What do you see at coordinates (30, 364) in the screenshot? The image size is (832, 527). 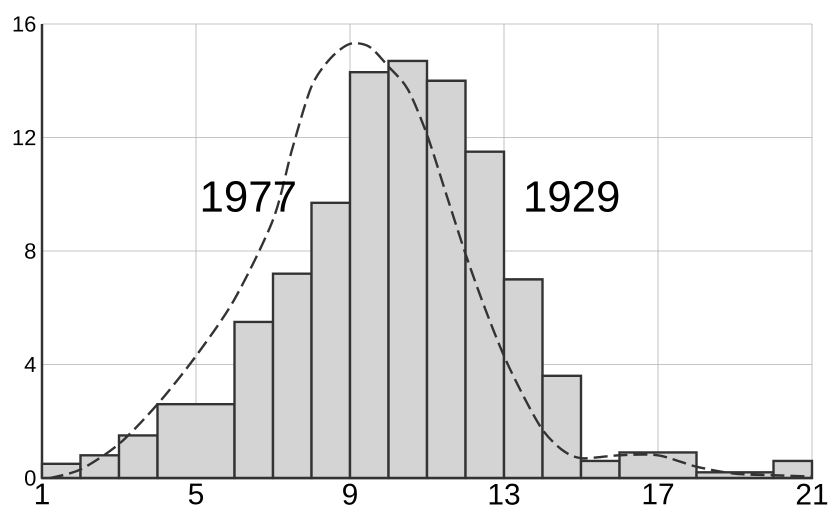 I see `y-tick-label: 4` at bounding box center [30, 364].